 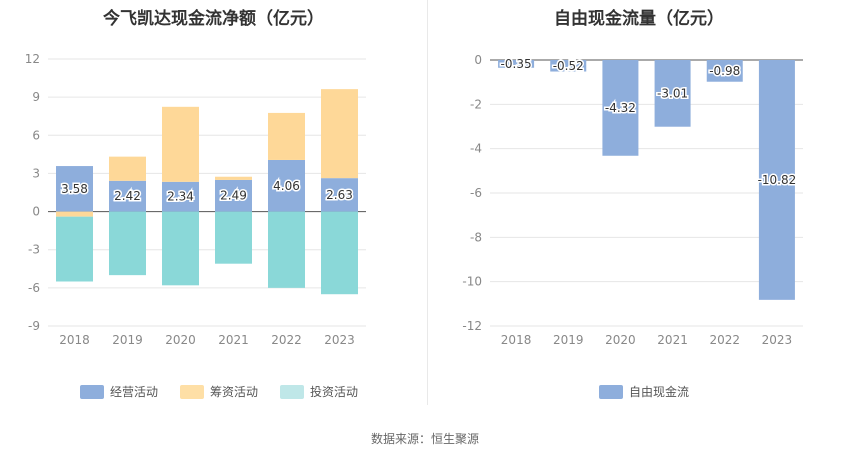 I want to click on left-chart-title: 今飞凯达现金流净额（亿元）, so click(x=213, y=19).